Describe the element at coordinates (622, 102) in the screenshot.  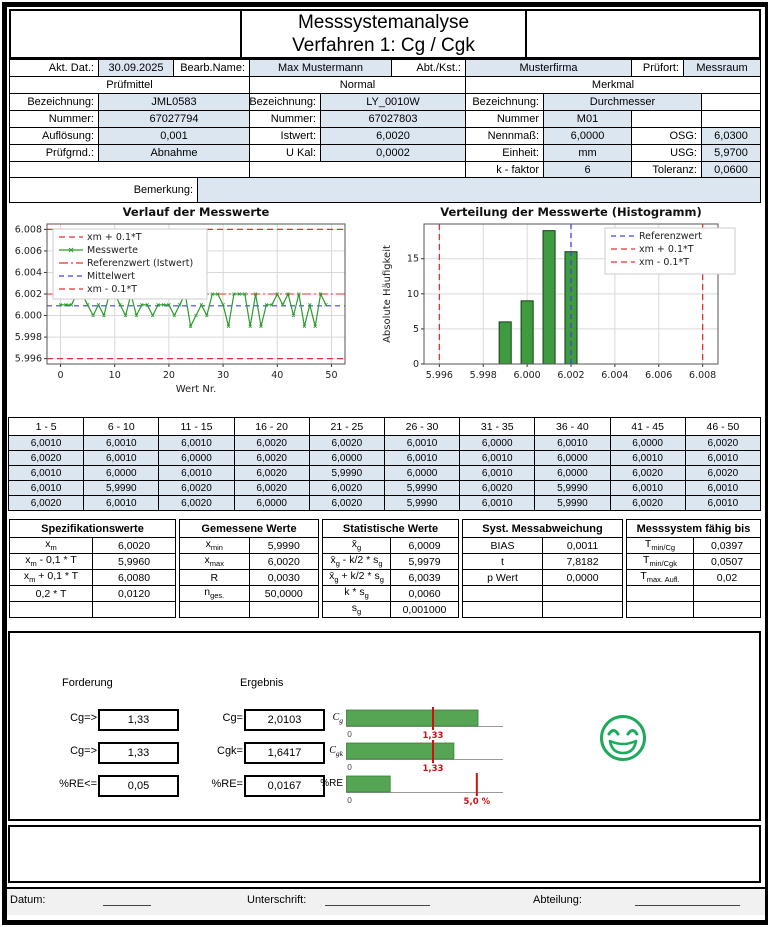
I see `merkmal-bezeichnung-value: Durchmesser` at that location.